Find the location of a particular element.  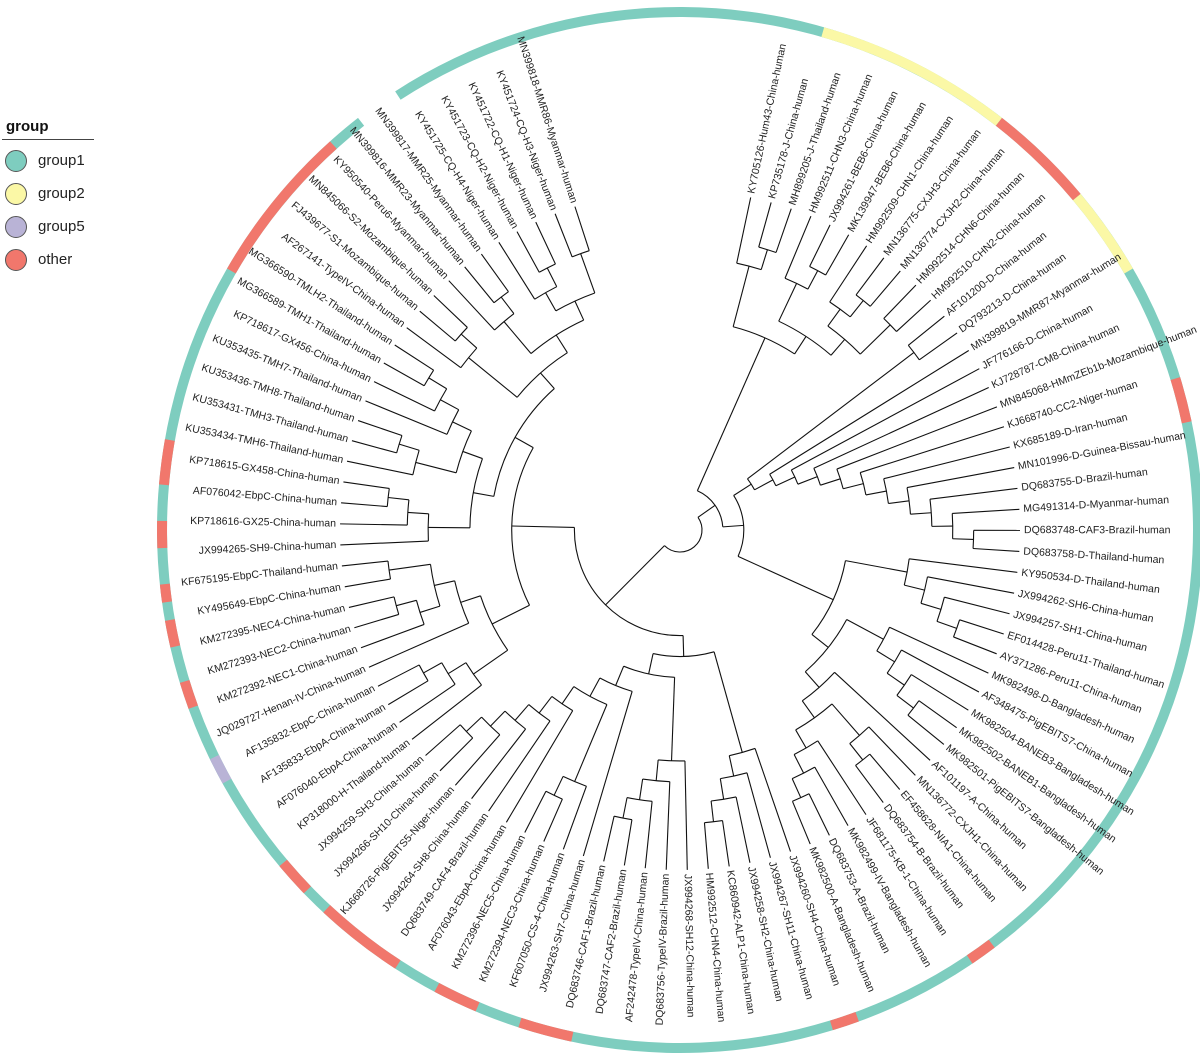

leaf-label: DQ683758-D-Thailand-human is located at coordinates (1094, 555).